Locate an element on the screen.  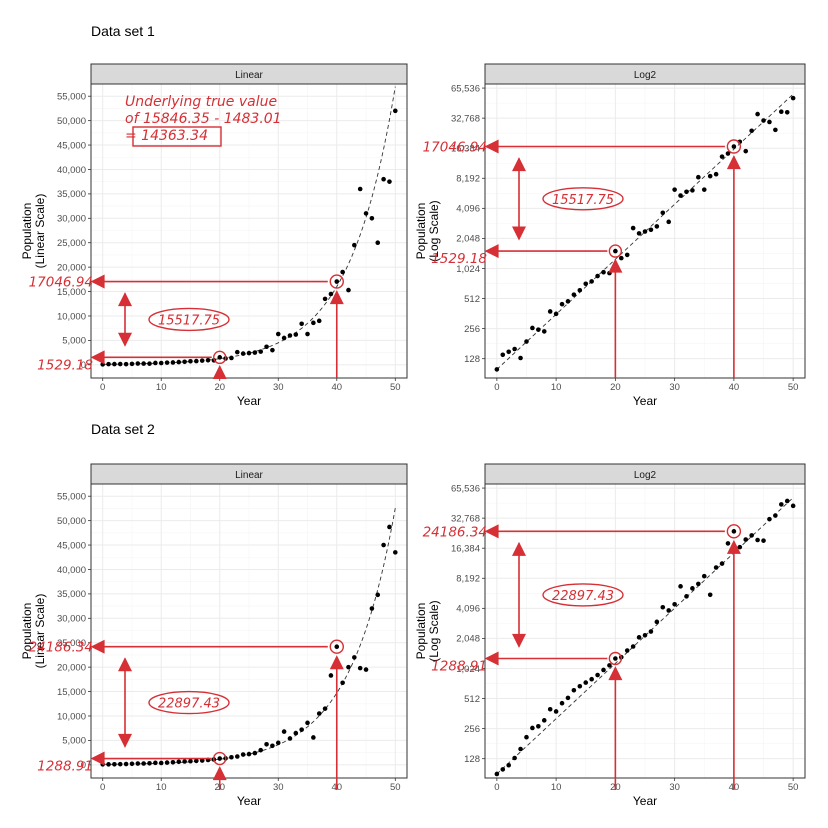
y-tick-label: 65,536 is located at coordinates (465, 88).